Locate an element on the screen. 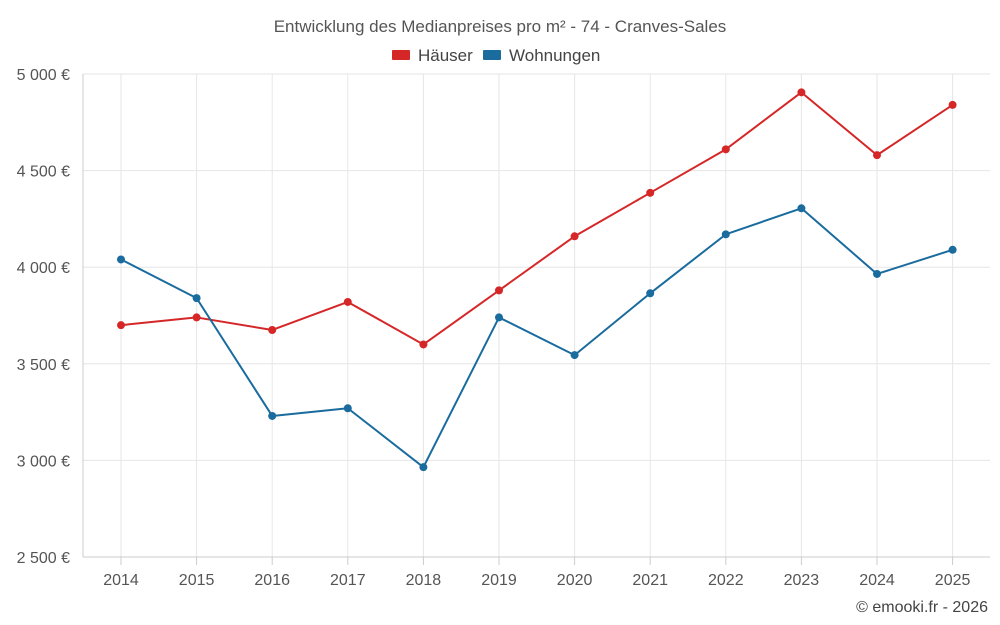 The width and height of the screenshot is (1000, 625). y-tick-label: 4 000 € is located at coordinates (43, 268).